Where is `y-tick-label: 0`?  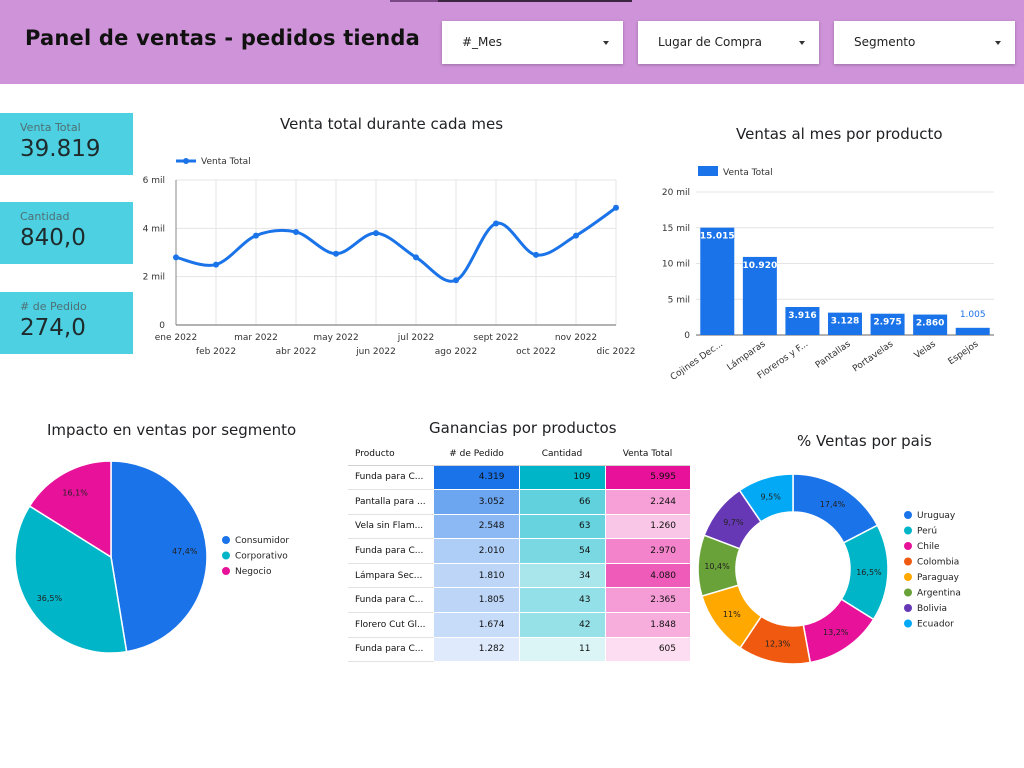
y-tick-label: 0 is located at coordinates (687, 336).